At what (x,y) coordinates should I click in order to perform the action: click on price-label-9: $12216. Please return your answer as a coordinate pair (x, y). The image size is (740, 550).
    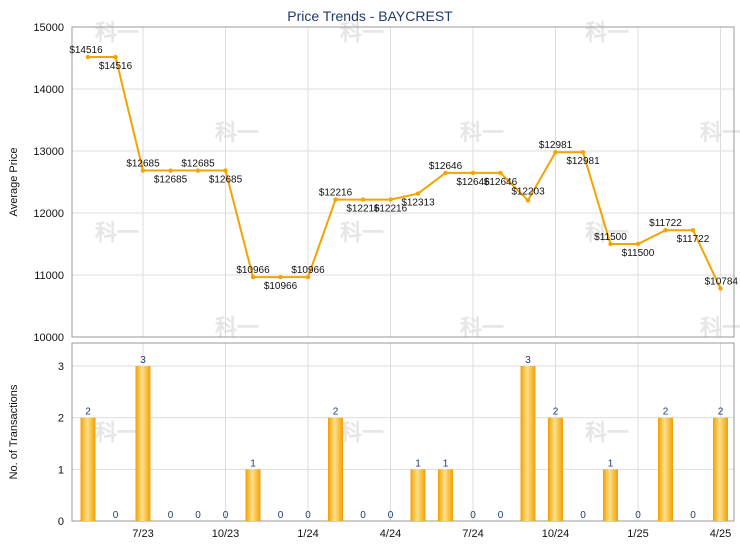
    Looking at the image, I should click on (336, 193).